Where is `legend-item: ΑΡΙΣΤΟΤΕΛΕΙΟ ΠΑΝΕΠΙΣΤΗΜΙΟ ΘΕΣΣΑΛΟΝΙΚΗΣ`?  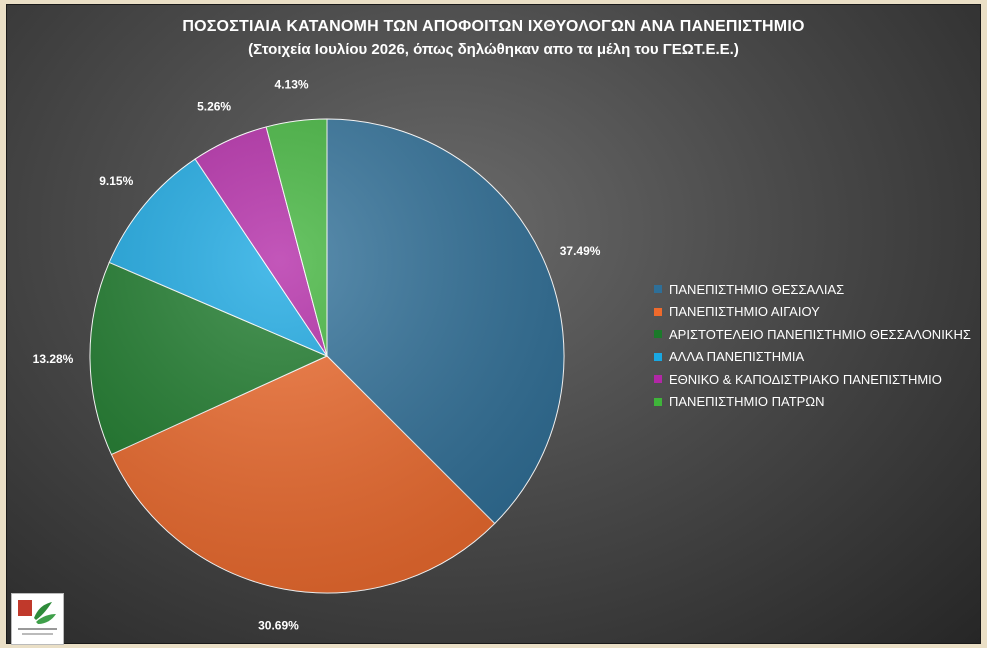
legend-item: ΑΡΙΣΤΟΤΕΛΕΙΟ ΠΑΝΕΠΙΣΤΗΜΙΟ ΘΕΣΣΑΛΟΝΙΚΗΣ is located at coordinates (812, 334).